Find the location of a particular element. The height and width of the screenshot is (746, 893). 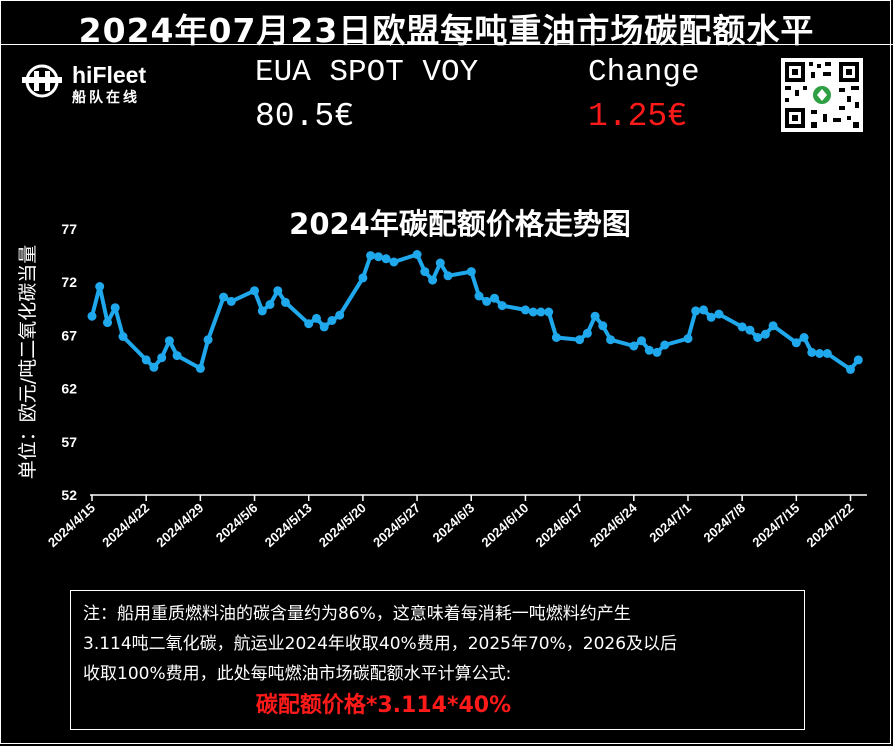

eua-label: EUA SPOT VOY is located at coordinates (367, 72).